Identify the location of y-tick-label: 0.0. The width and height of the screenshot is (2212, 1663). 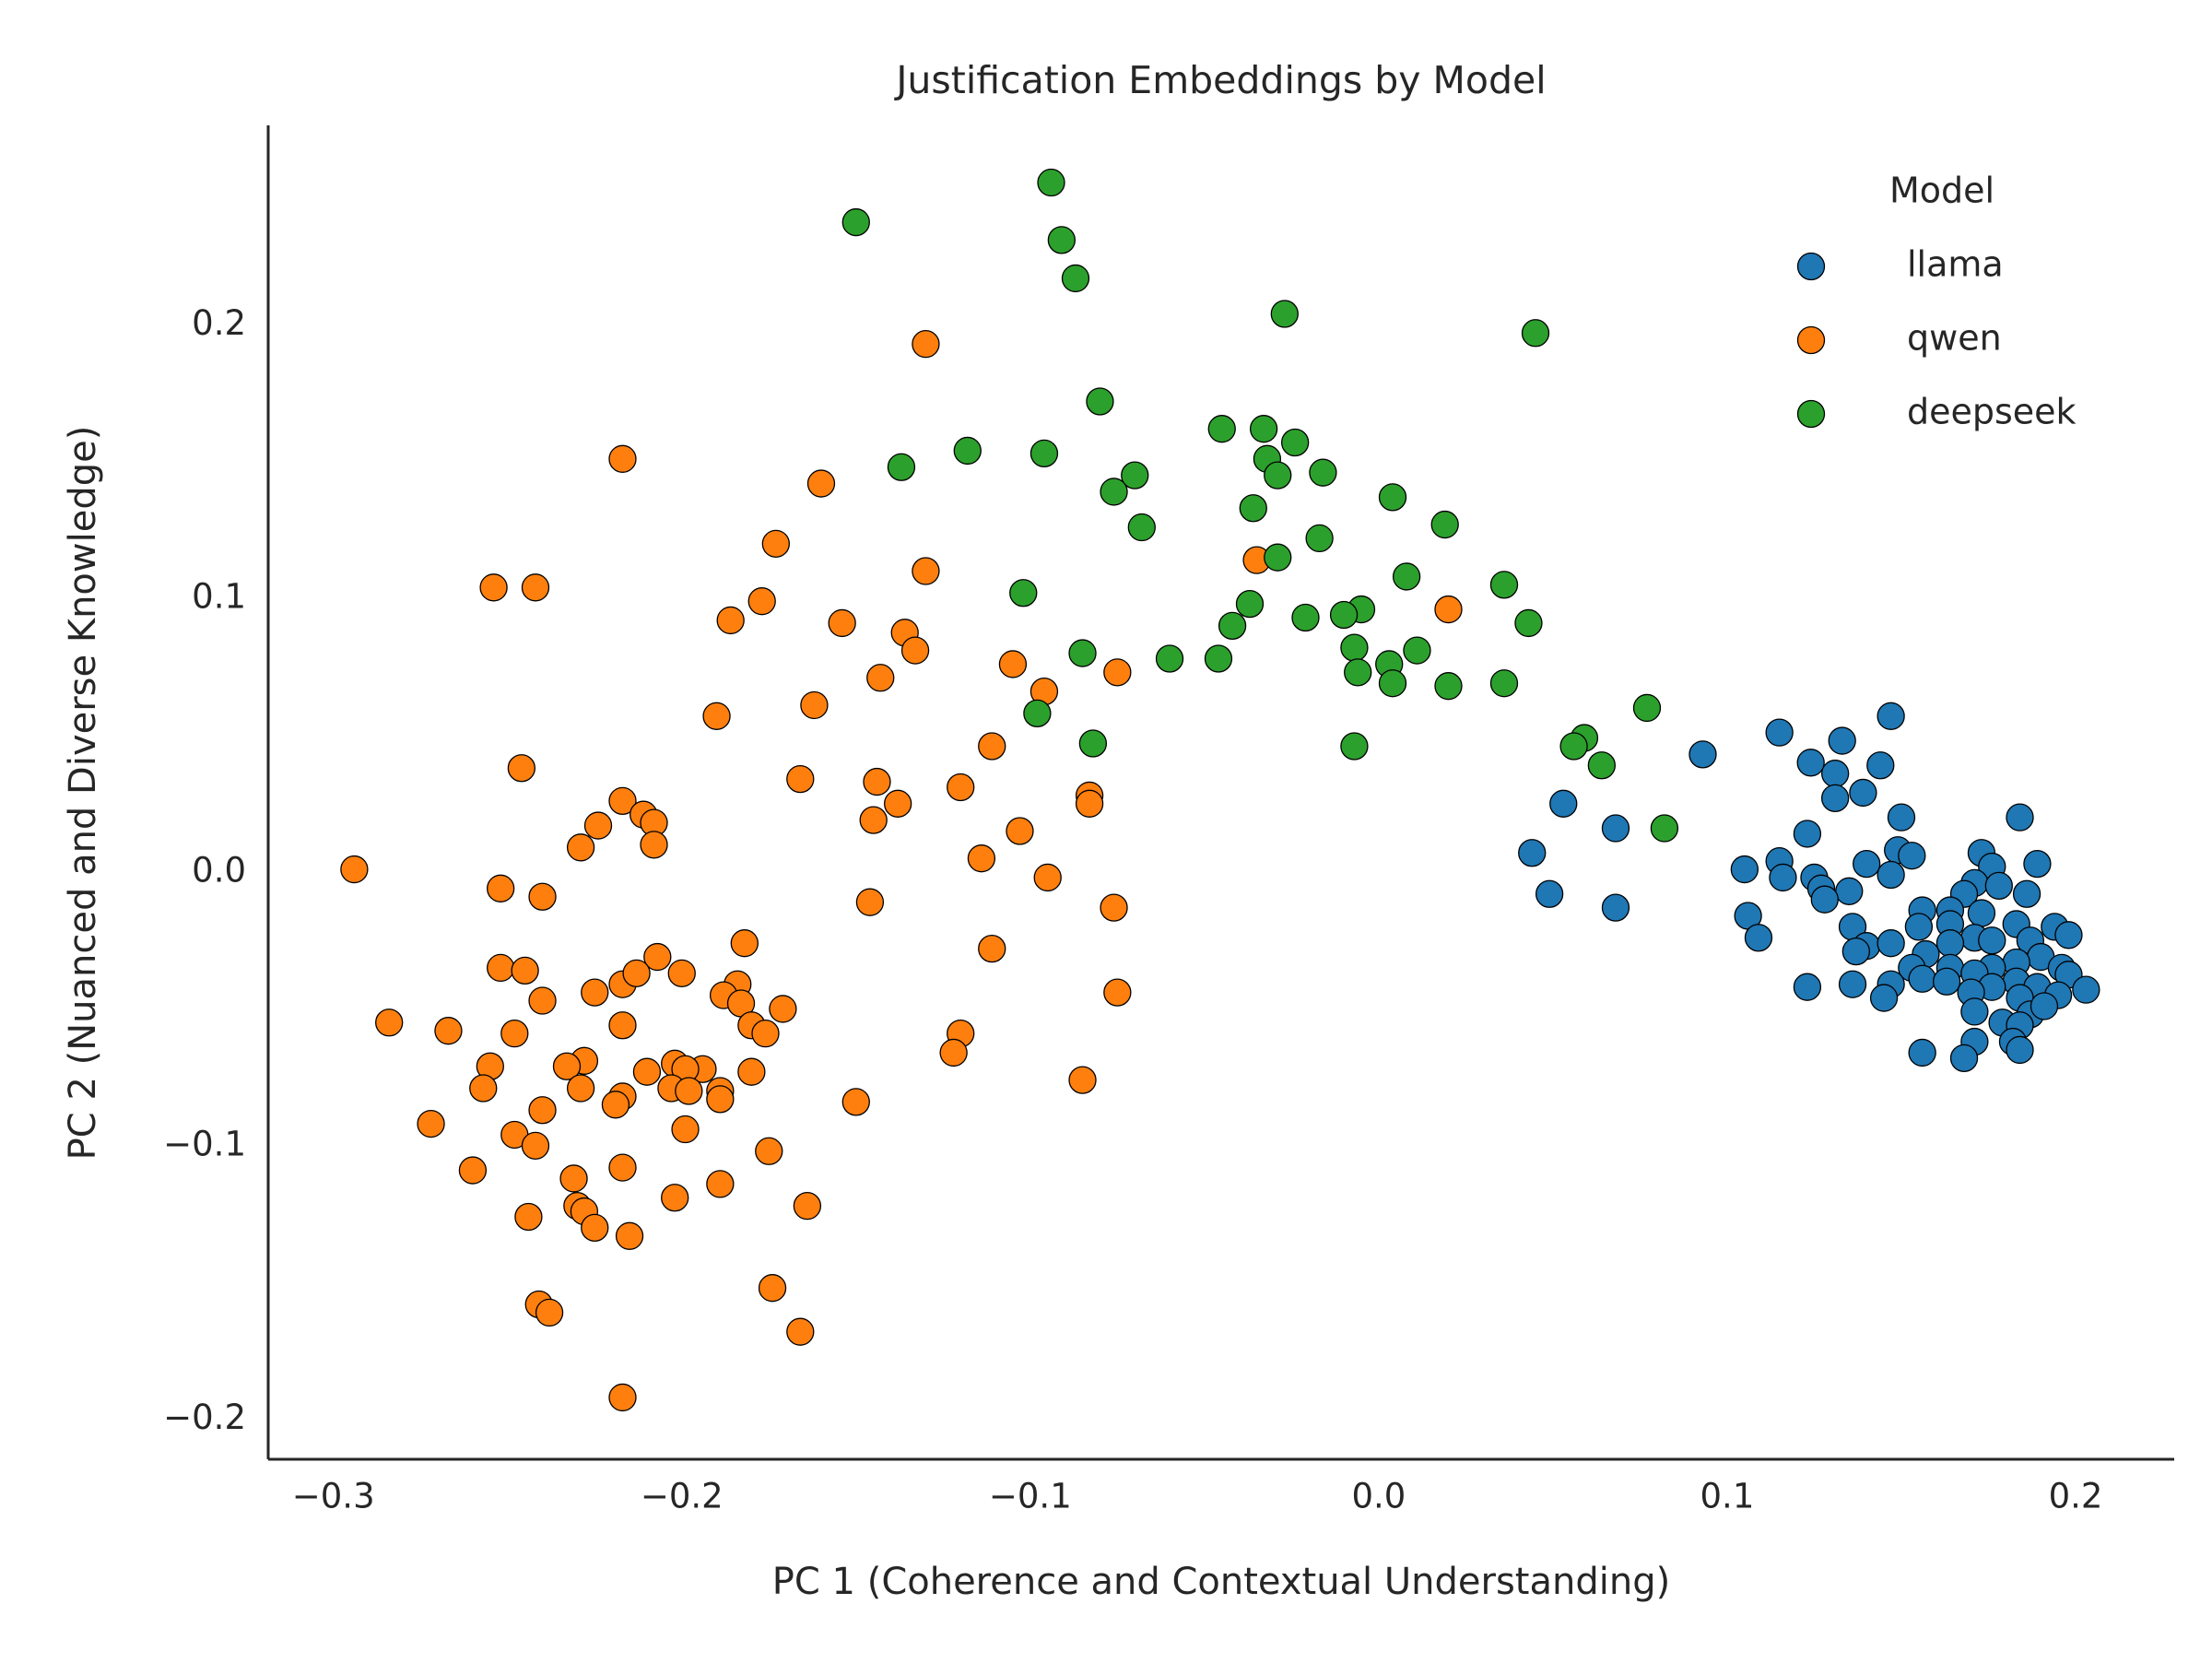
(219, 870).